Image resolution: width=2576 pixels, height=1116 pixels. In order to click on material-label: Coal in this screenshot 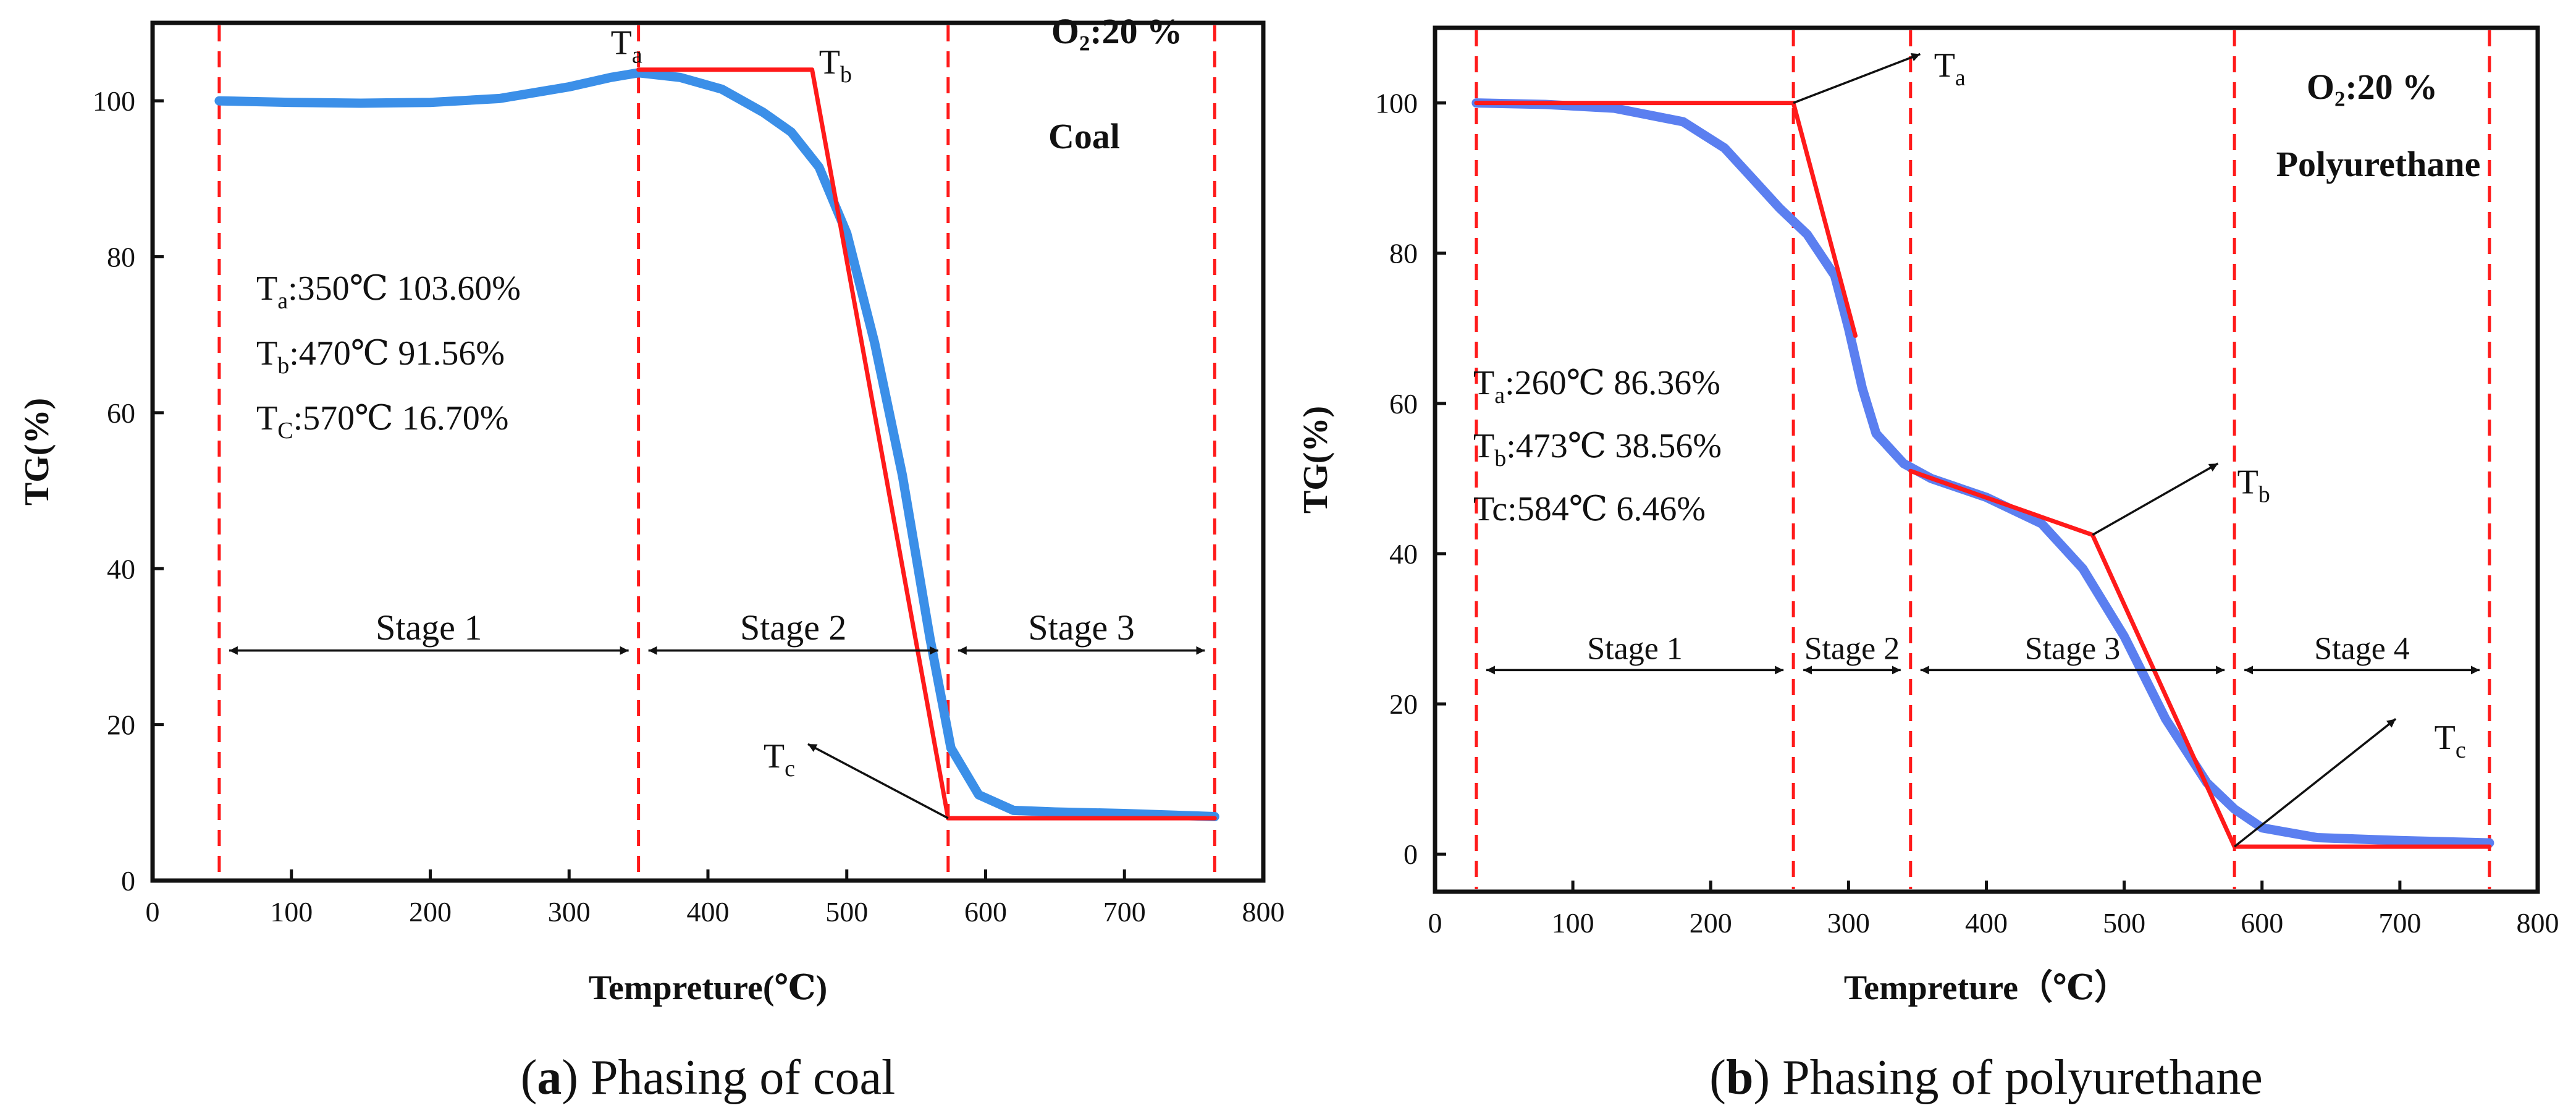, I will do `click(1084, 136)`.